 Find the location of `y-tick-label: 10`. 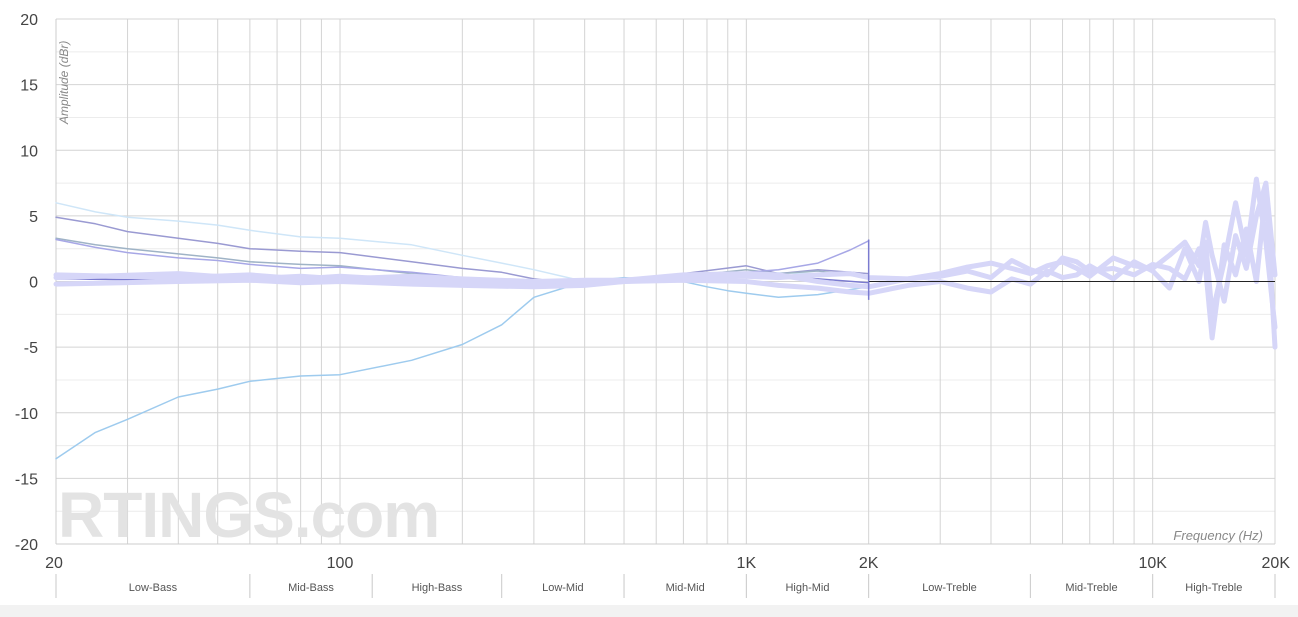

y-tick-label: 10 is located at coordinates (29, 151).